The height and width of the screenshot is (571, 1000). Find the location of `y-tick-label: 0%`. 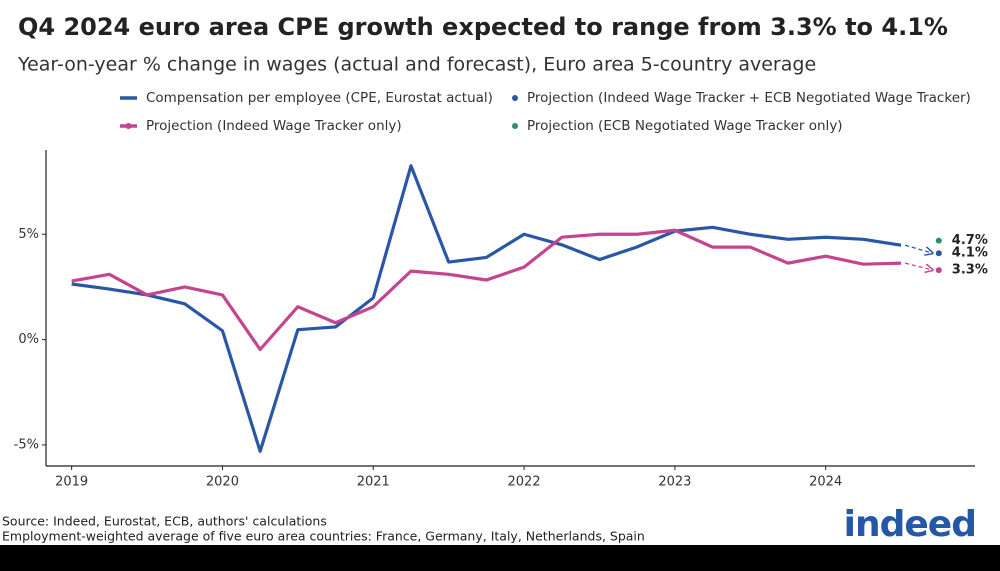

y-tick-label: 0% is located at coordinates (28, 339).